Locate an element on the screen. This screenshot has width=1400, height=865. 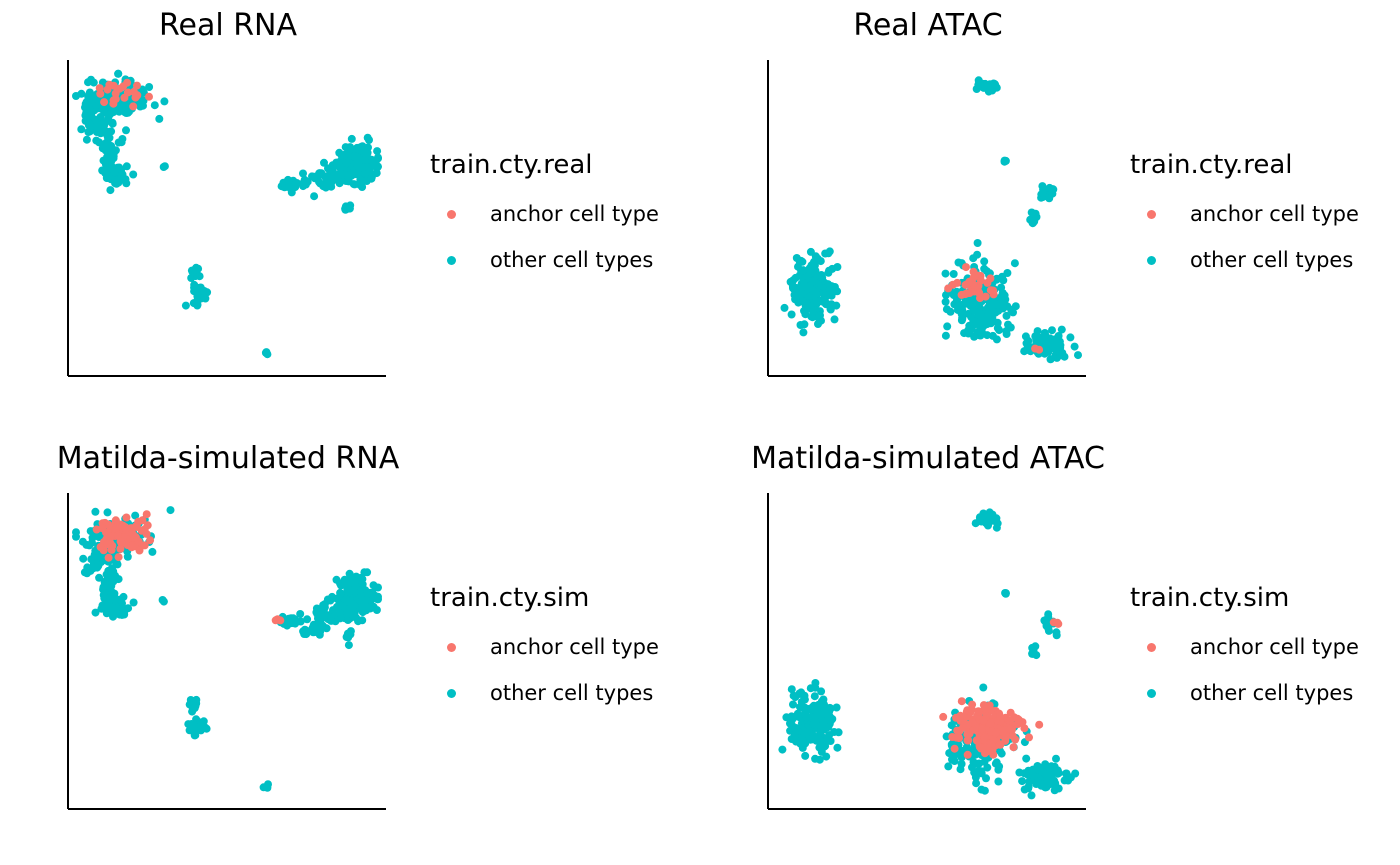
legend-item-other: other cell types is located at coordinates (1241, 267).